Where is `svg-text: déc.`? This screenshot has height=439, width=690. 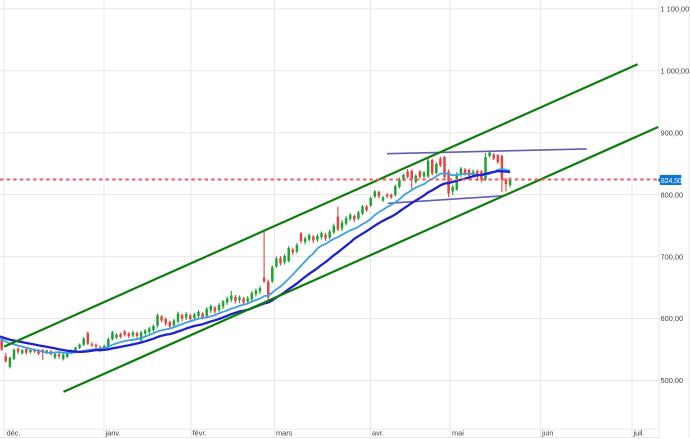
svg-text: déc. is located at coordinates (14, 432).